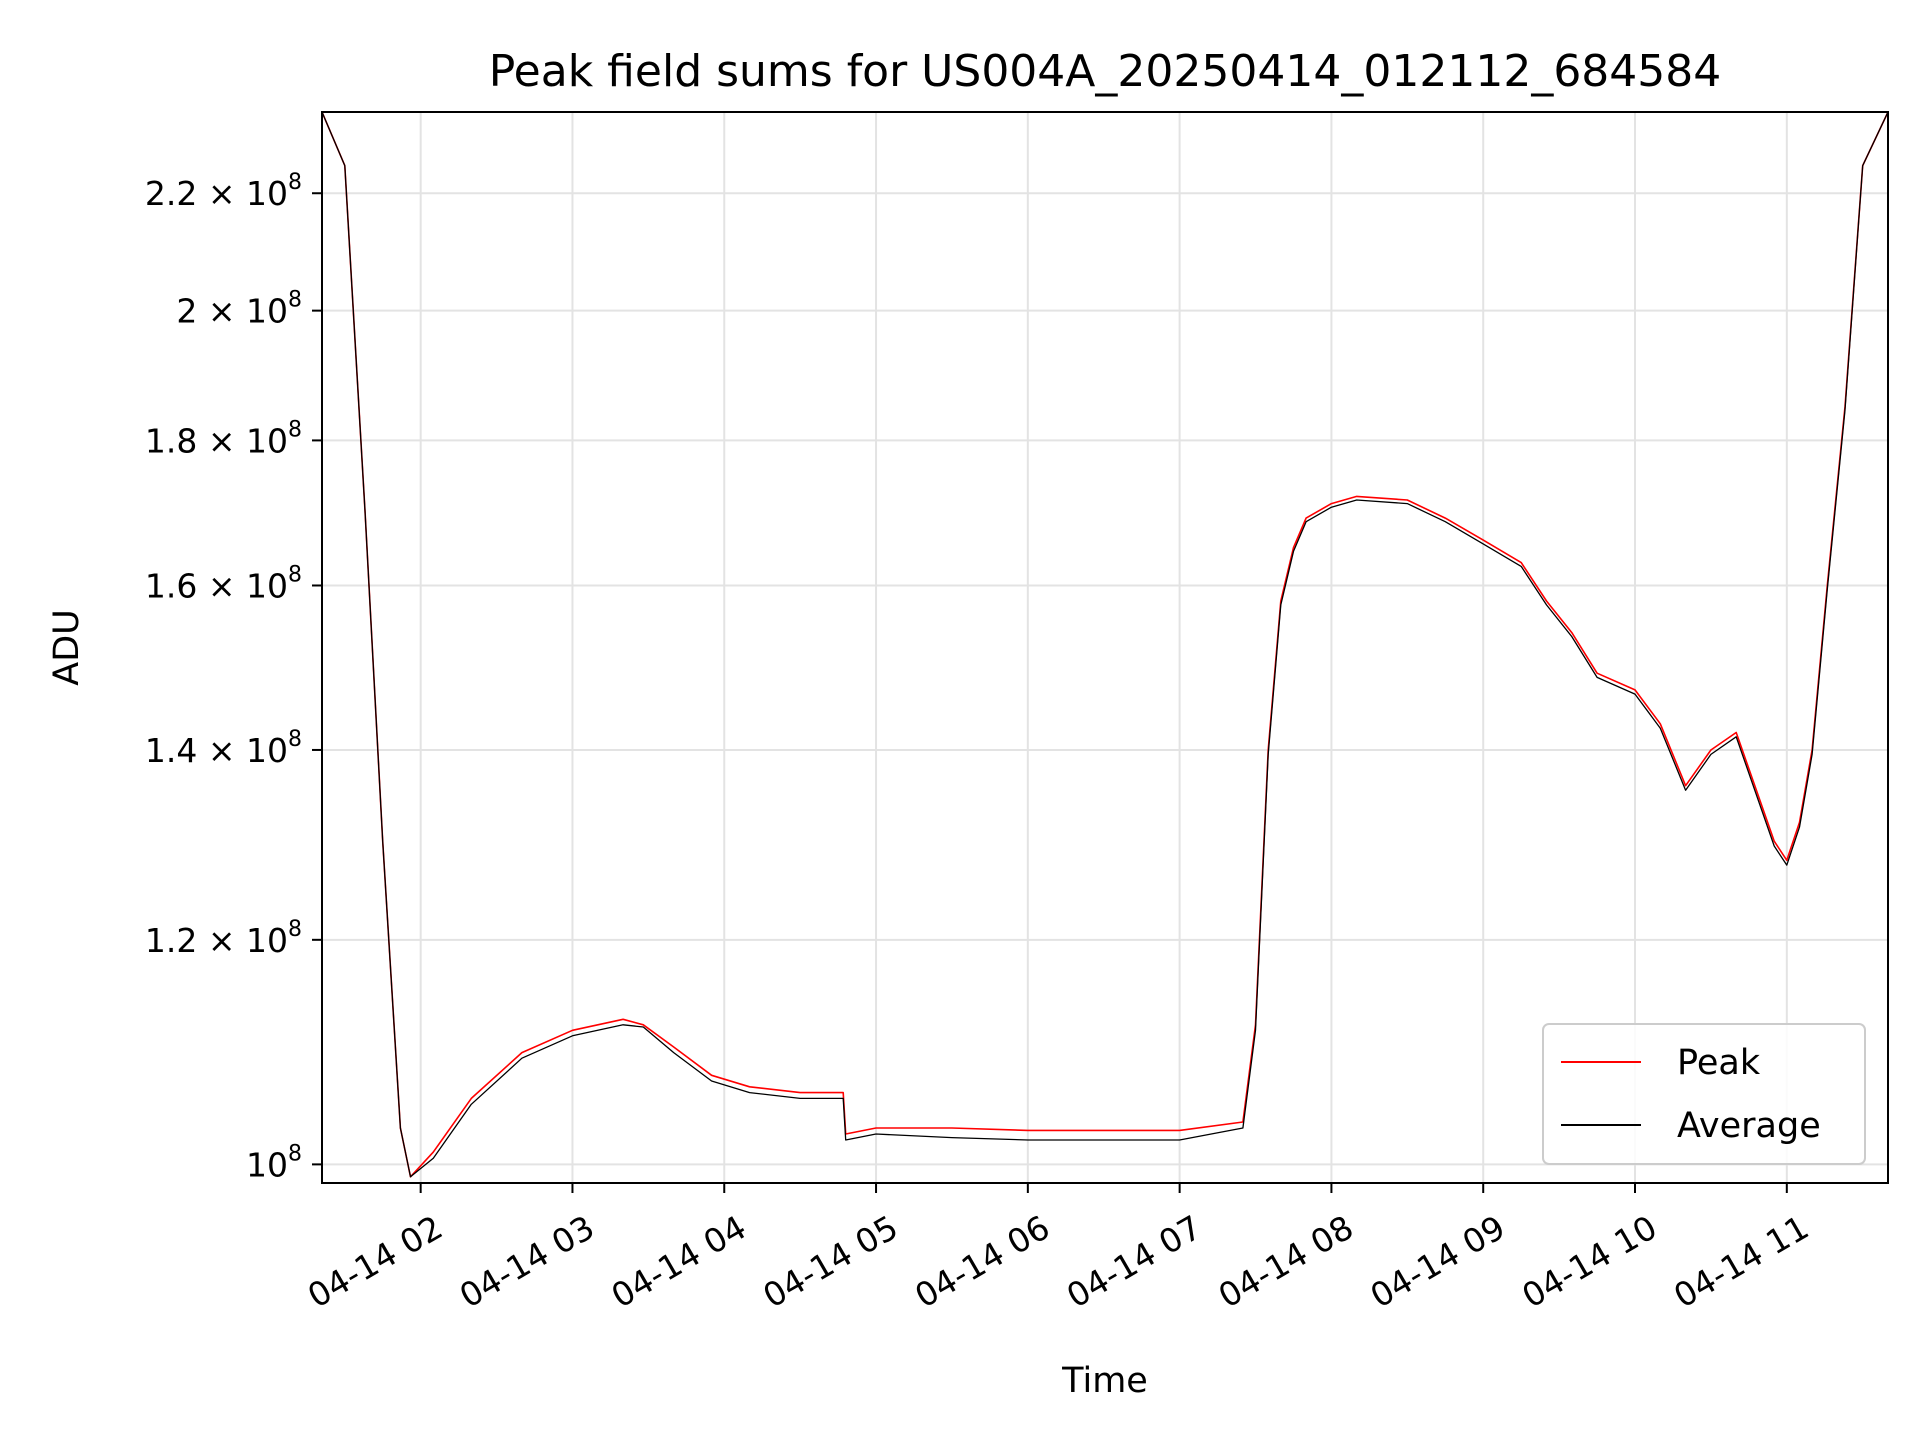  Describe the element at coordinates (216, 193) in the screenshot. I see `y-tick-mantissa: 2.2 × 10` at that location.